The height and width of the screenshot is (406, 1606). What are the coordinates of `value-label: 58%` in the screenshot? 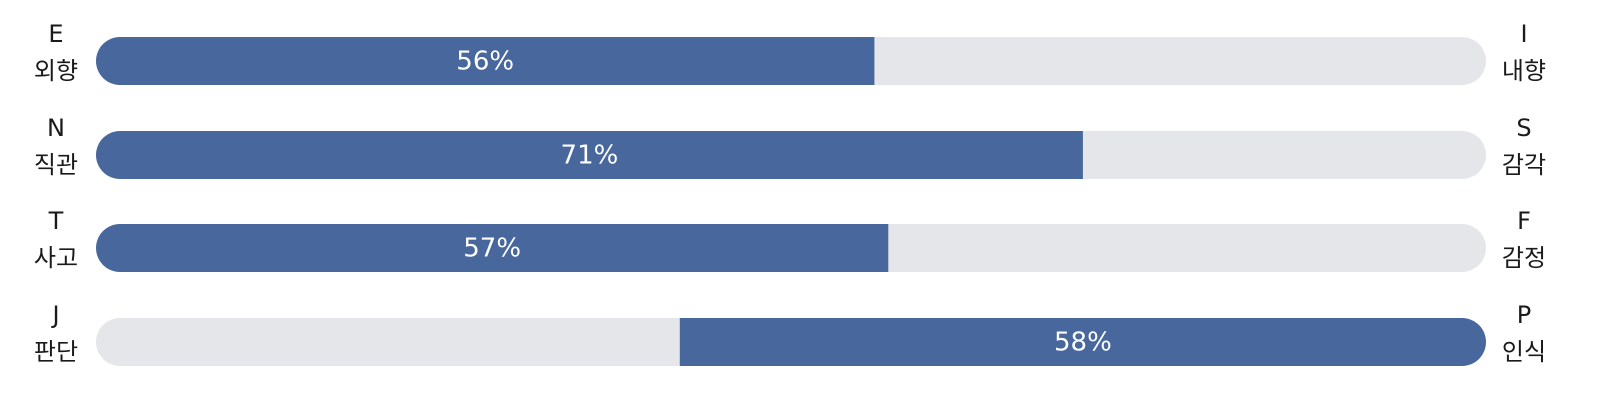 It's located at (1083, 343).